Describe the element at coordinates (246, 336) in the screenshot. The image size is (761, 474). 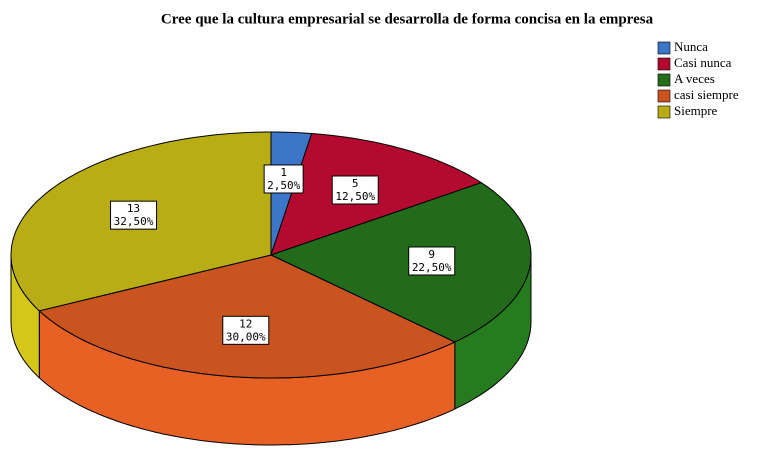
I see `data-label: 30,00%` at that location.